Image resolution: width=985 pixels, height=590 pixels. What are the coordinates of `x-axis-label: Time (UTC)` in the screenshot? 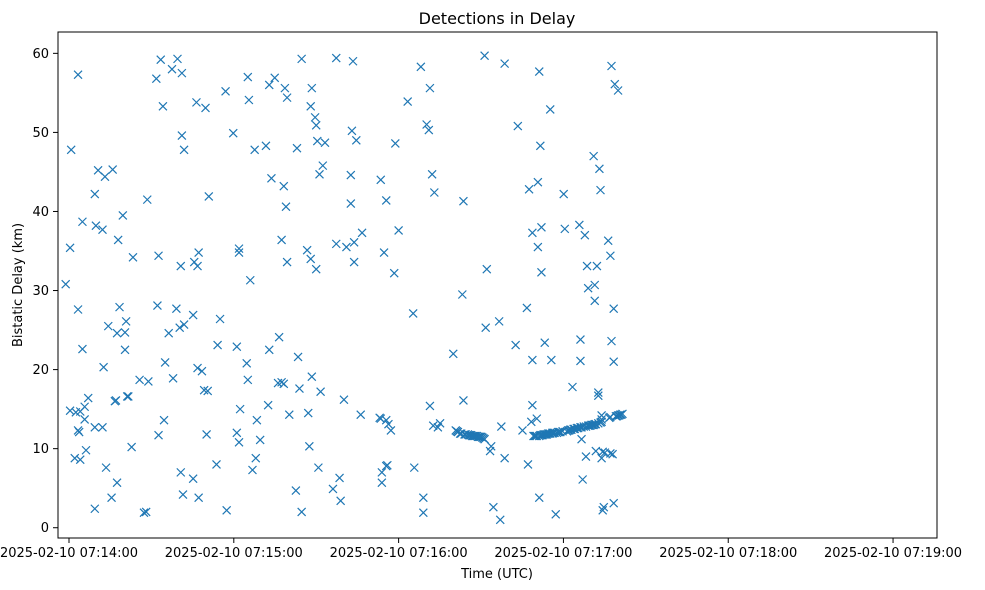 It's located at (496, 574).